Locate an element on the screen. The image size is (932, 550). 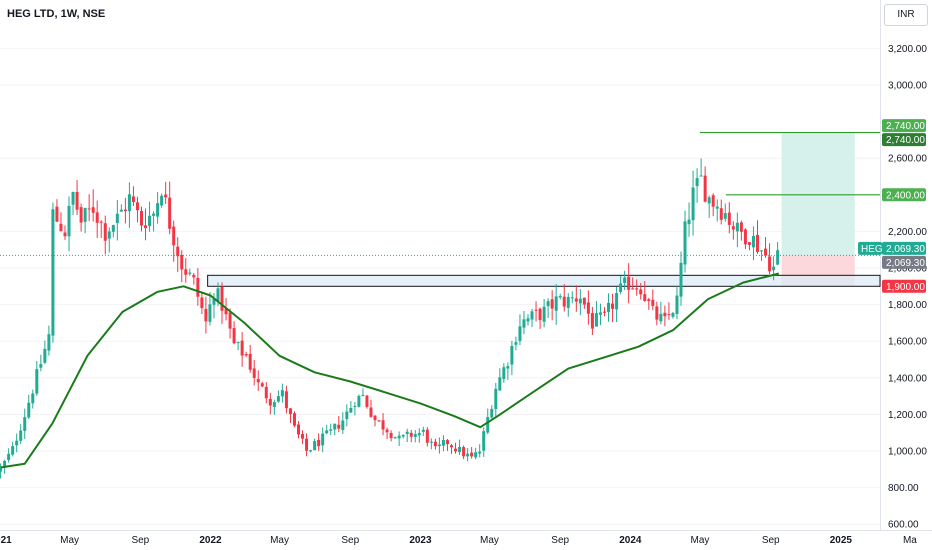
time-axis-tick-label: 2024 is located at coordinates (630, 540).